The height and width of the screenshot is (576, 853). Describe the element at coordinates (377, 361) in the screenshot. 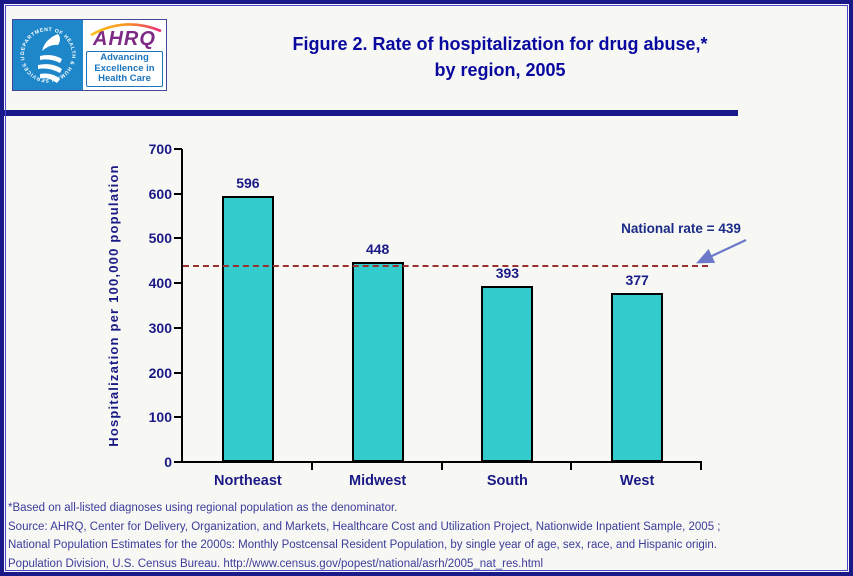

I see `bar-midwest` at that location.